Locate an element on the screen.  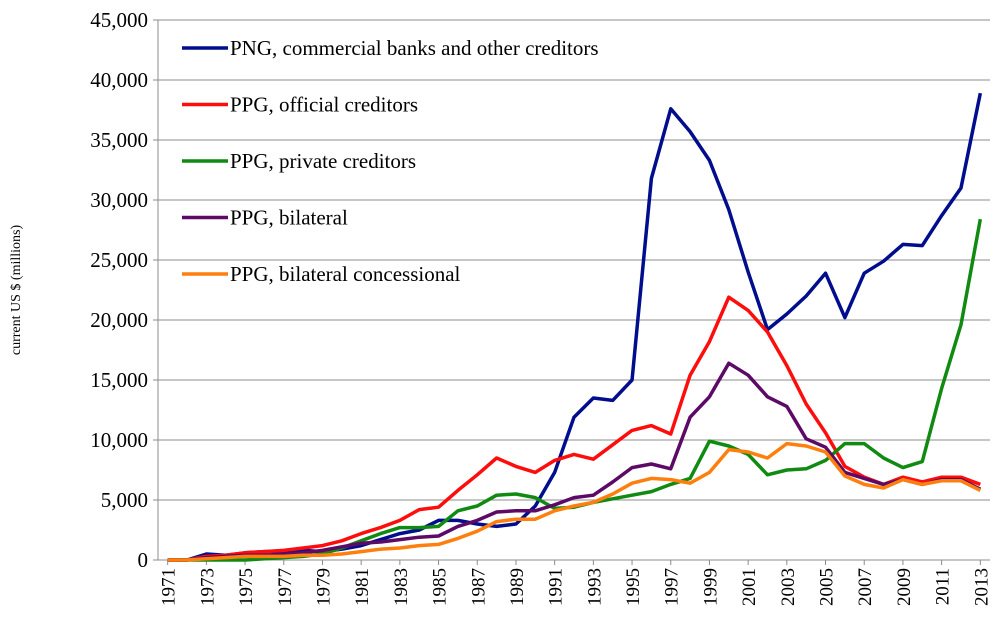
x-tick-label: 1997 is located at coordinates (672, 587).